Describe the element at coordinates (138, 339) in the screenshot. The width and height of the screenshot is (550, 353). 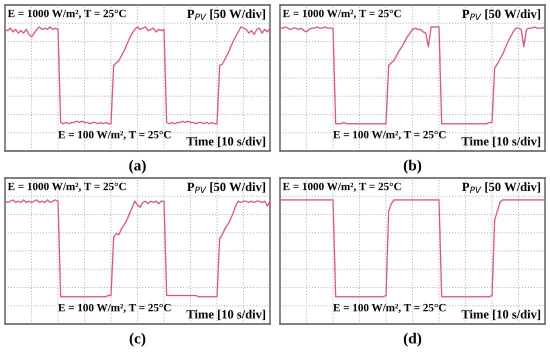
I see `text: (c)` at that location.